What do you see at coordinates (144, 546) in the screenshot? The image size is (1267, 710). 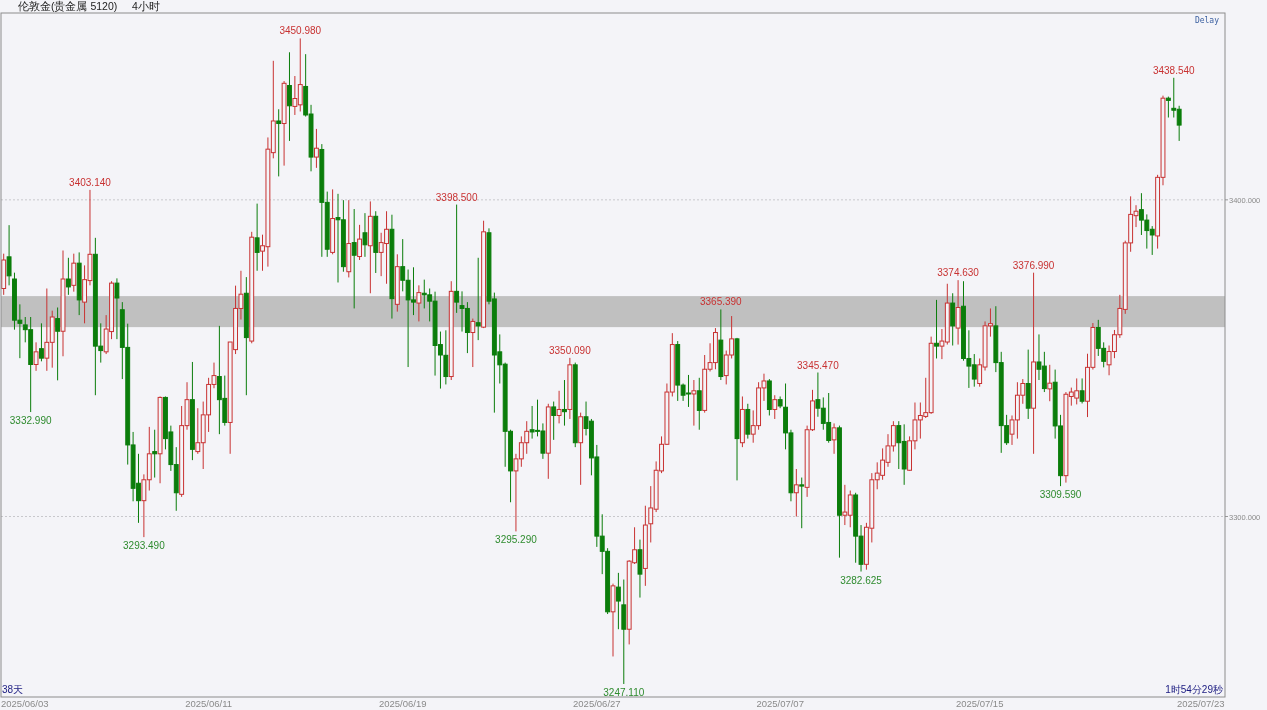 I see `annotation: 3293.490` at bounding box center [144, 546].